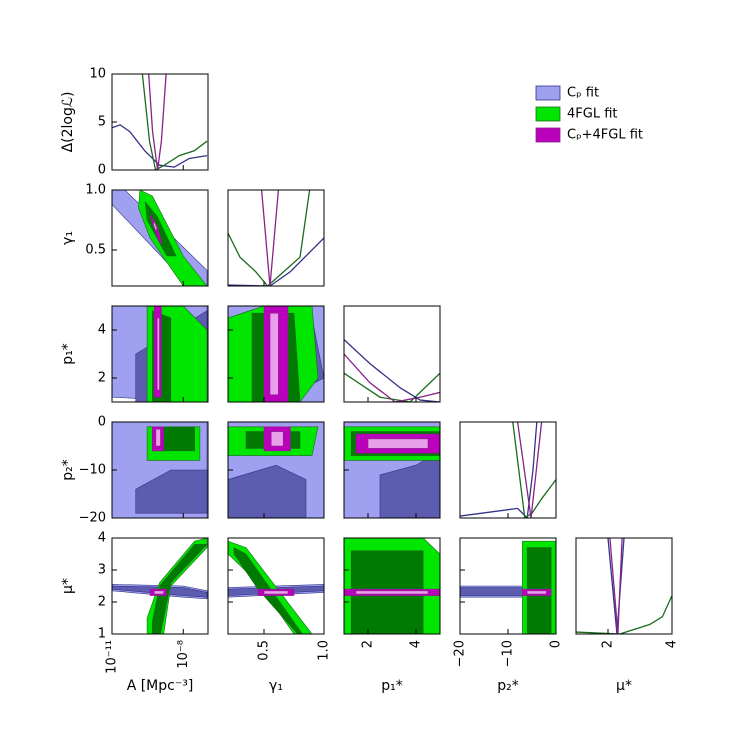 This screenshot has height=747, width=747. Describe the element at coordinates (160, 686) in the screenshot. I see `x-axis-label: A [Mpc⁻³]` at that location.